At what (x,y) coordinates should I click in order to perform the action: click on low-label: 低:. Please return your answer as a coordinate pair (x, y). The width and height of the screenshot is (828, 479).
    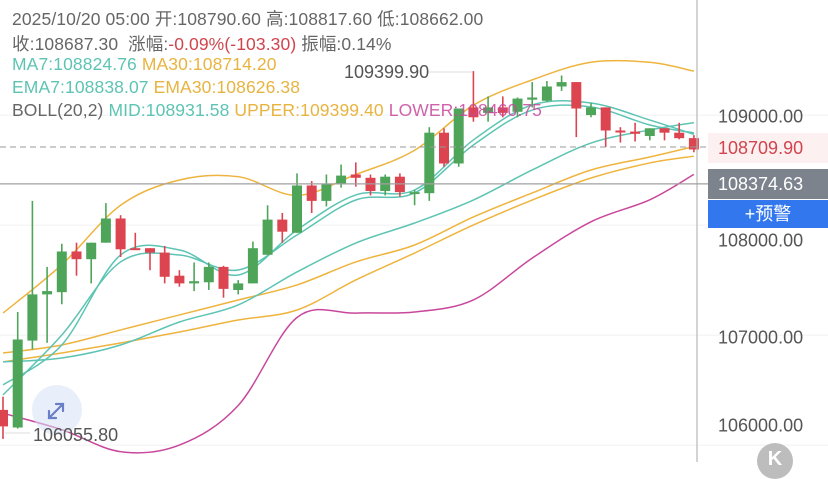
    Looking at the image, I should click on (388, 19).